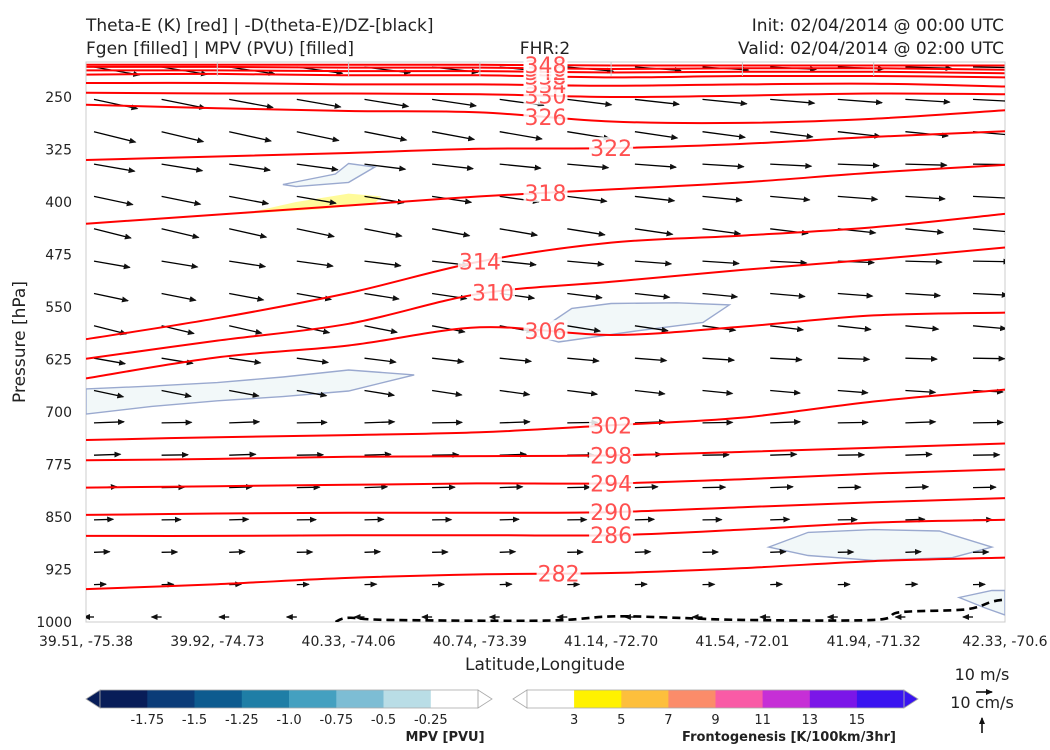  What do you see at coordinates (147, 720) in the screenshot?
I see `colorbar-tick-label: -1.75` at bounding box center [147, 720].